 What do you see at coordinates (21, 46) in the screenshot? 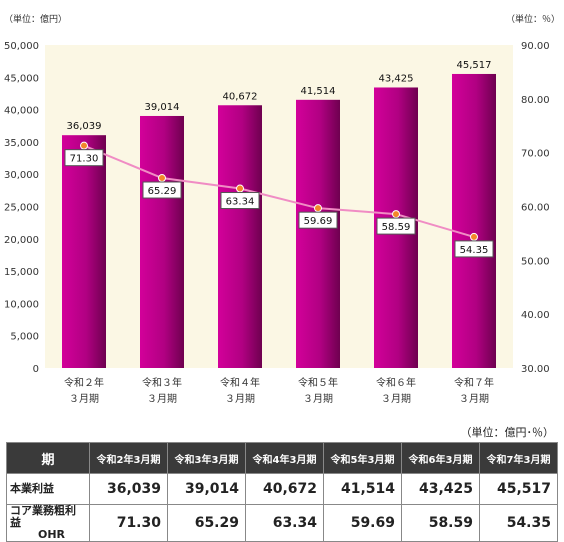
I see `left-tick-label: 50,000` at bounding box center [21, 46].